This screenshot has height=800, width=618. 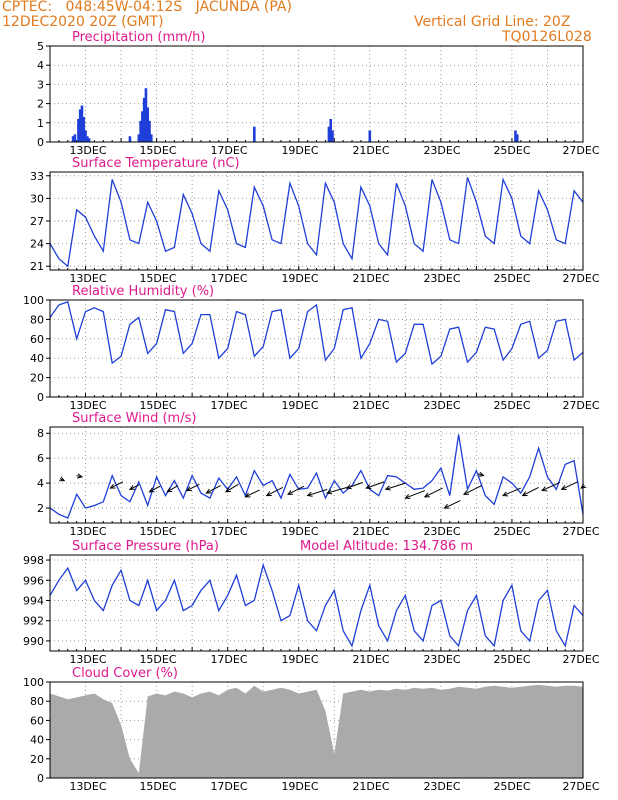 I want to click on y-tick-label: 80, so click(x=37, y=319).